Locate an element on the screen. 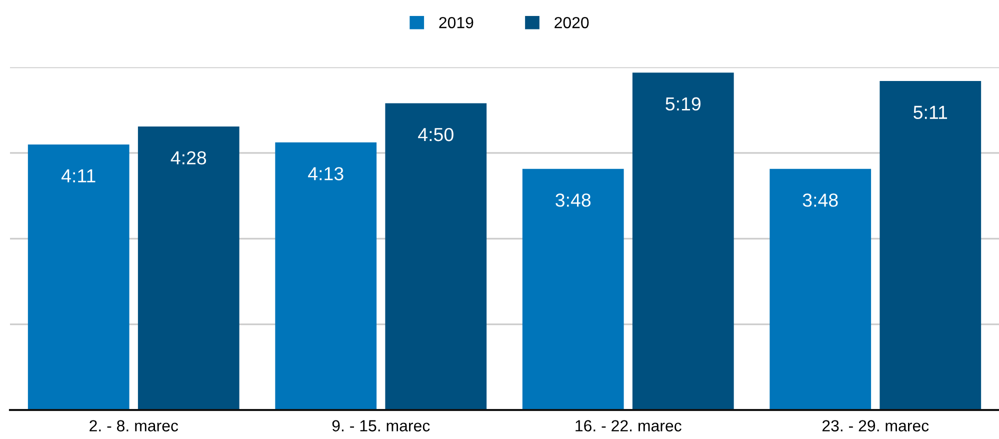  data-label: 5:19 is located at coordinates (683, 104).